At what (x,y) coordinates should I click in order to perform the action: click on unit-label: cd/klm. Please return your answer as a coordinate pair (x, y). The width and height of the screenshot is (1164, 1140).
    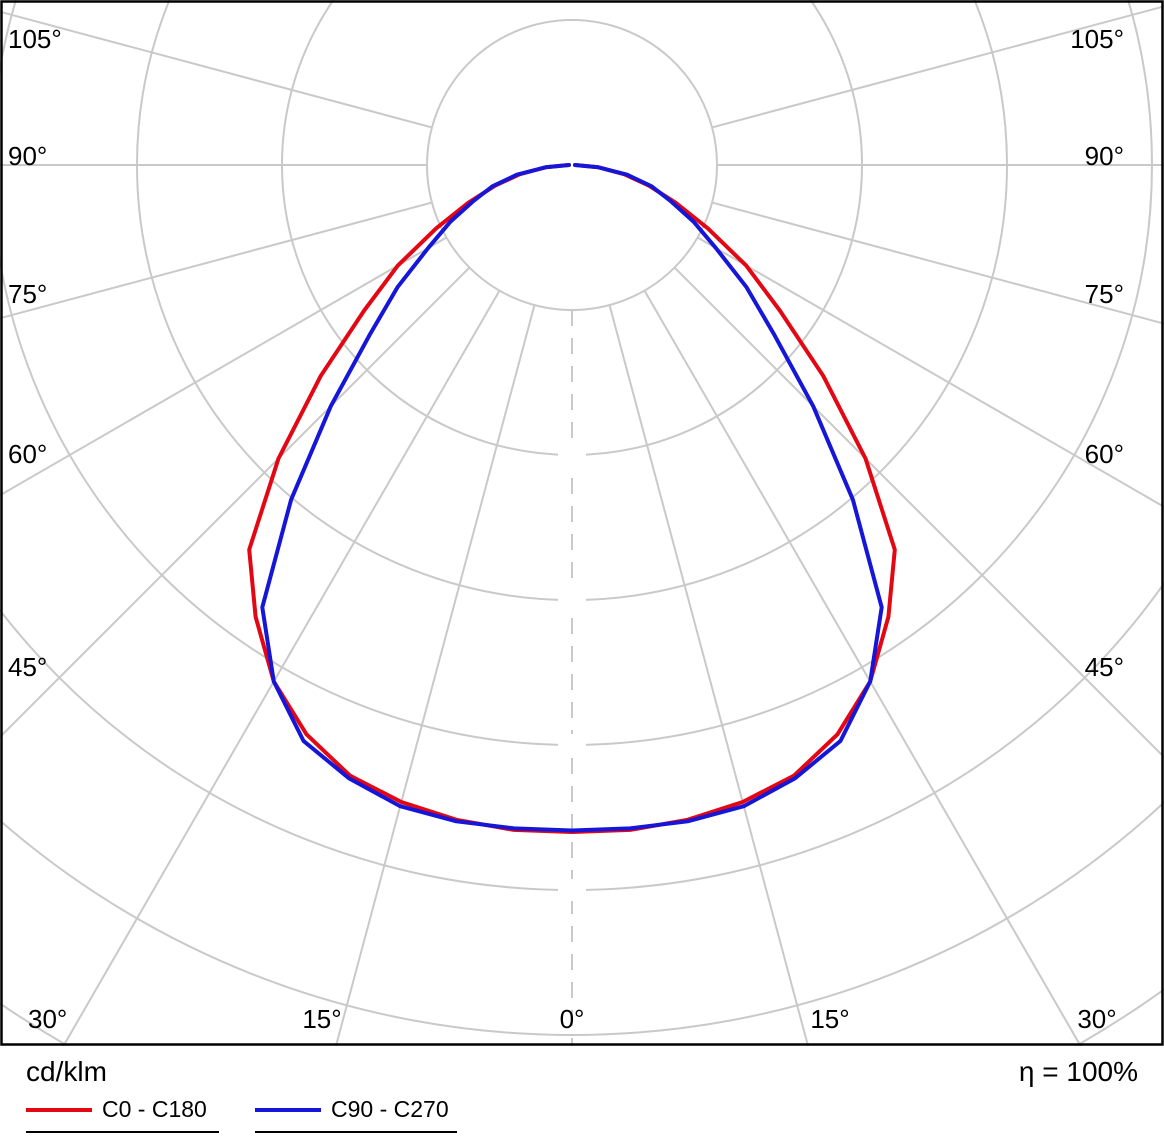
    Looking at the image, I should click on (66, 1071).